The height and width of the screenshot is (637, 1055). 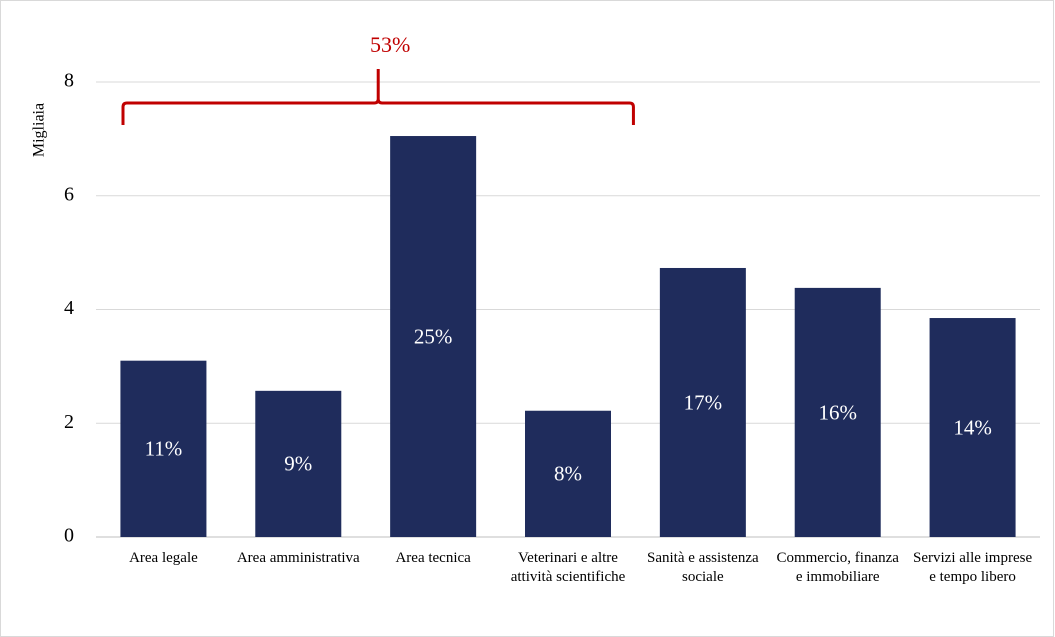 What do you see at coordinates (39, 130) in the screenshot?
I see `y-axis-label: Migliaia` at bounding box center [39, 130].